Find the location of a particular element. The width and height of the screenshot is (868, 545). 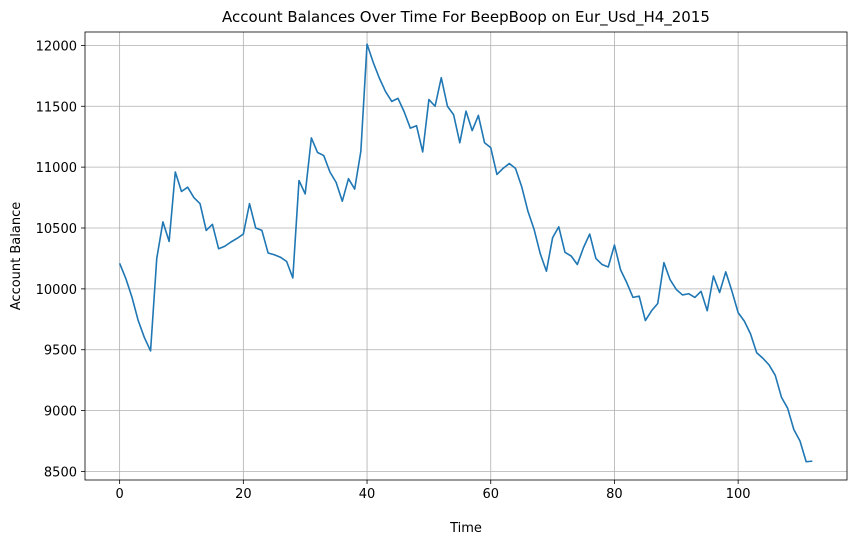

x-tick-label: 60 is located at coordinates (490, 494).